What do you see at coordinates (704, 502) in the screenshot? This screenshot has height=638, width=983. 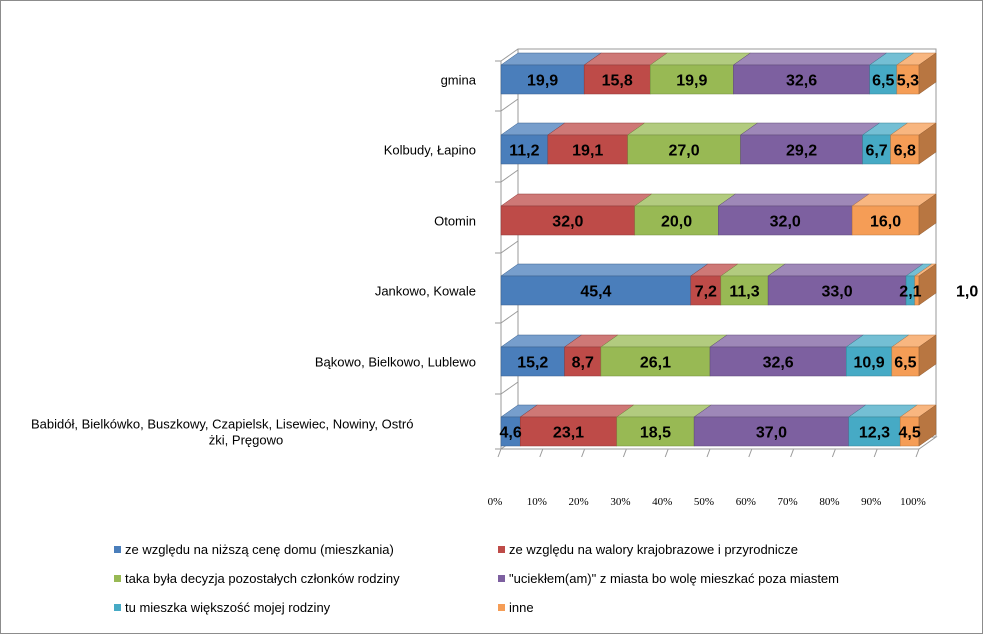 I see `x-tick-label: 50%` at bounding box center [704, 502].